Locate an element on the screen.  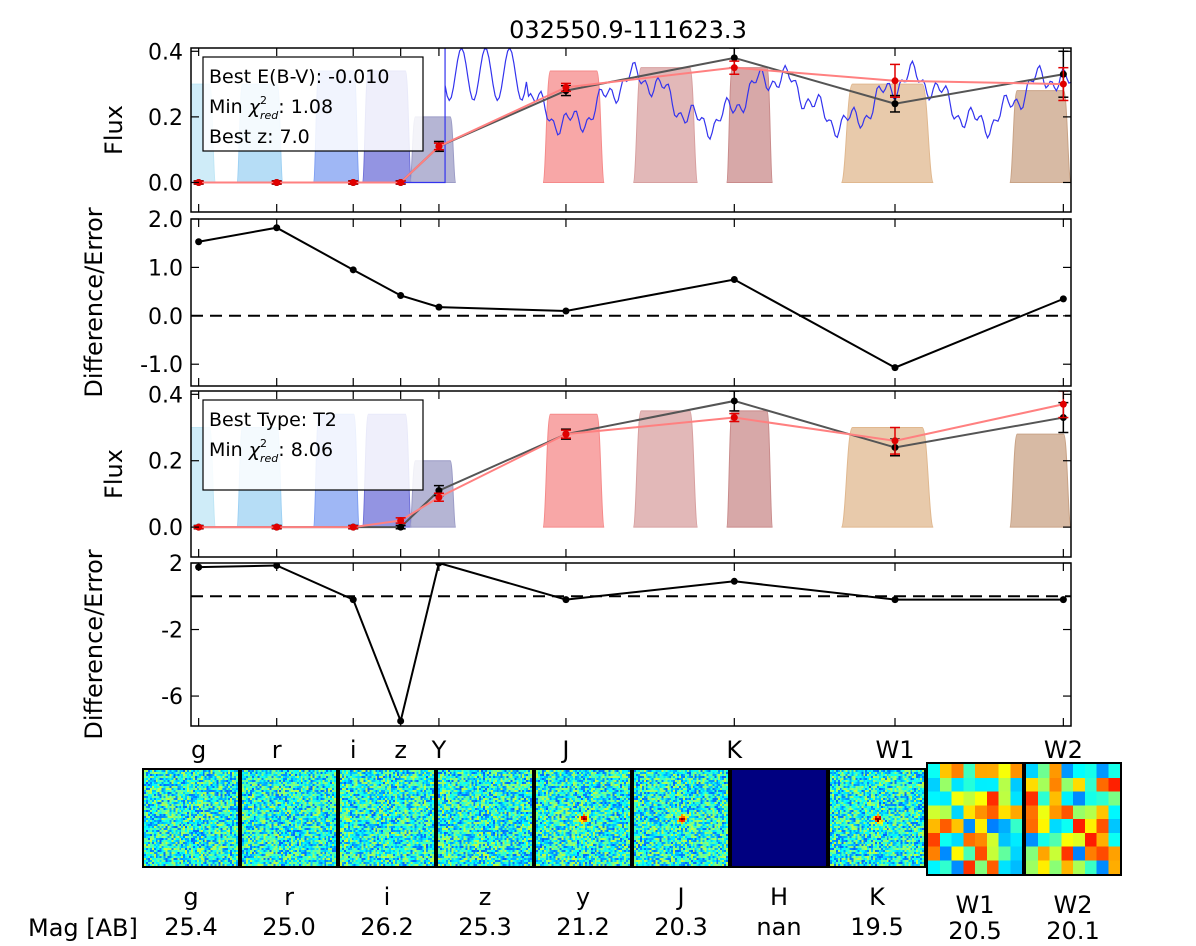
cutout-mag-value: 26.2 is located at coordinates (387, 927).